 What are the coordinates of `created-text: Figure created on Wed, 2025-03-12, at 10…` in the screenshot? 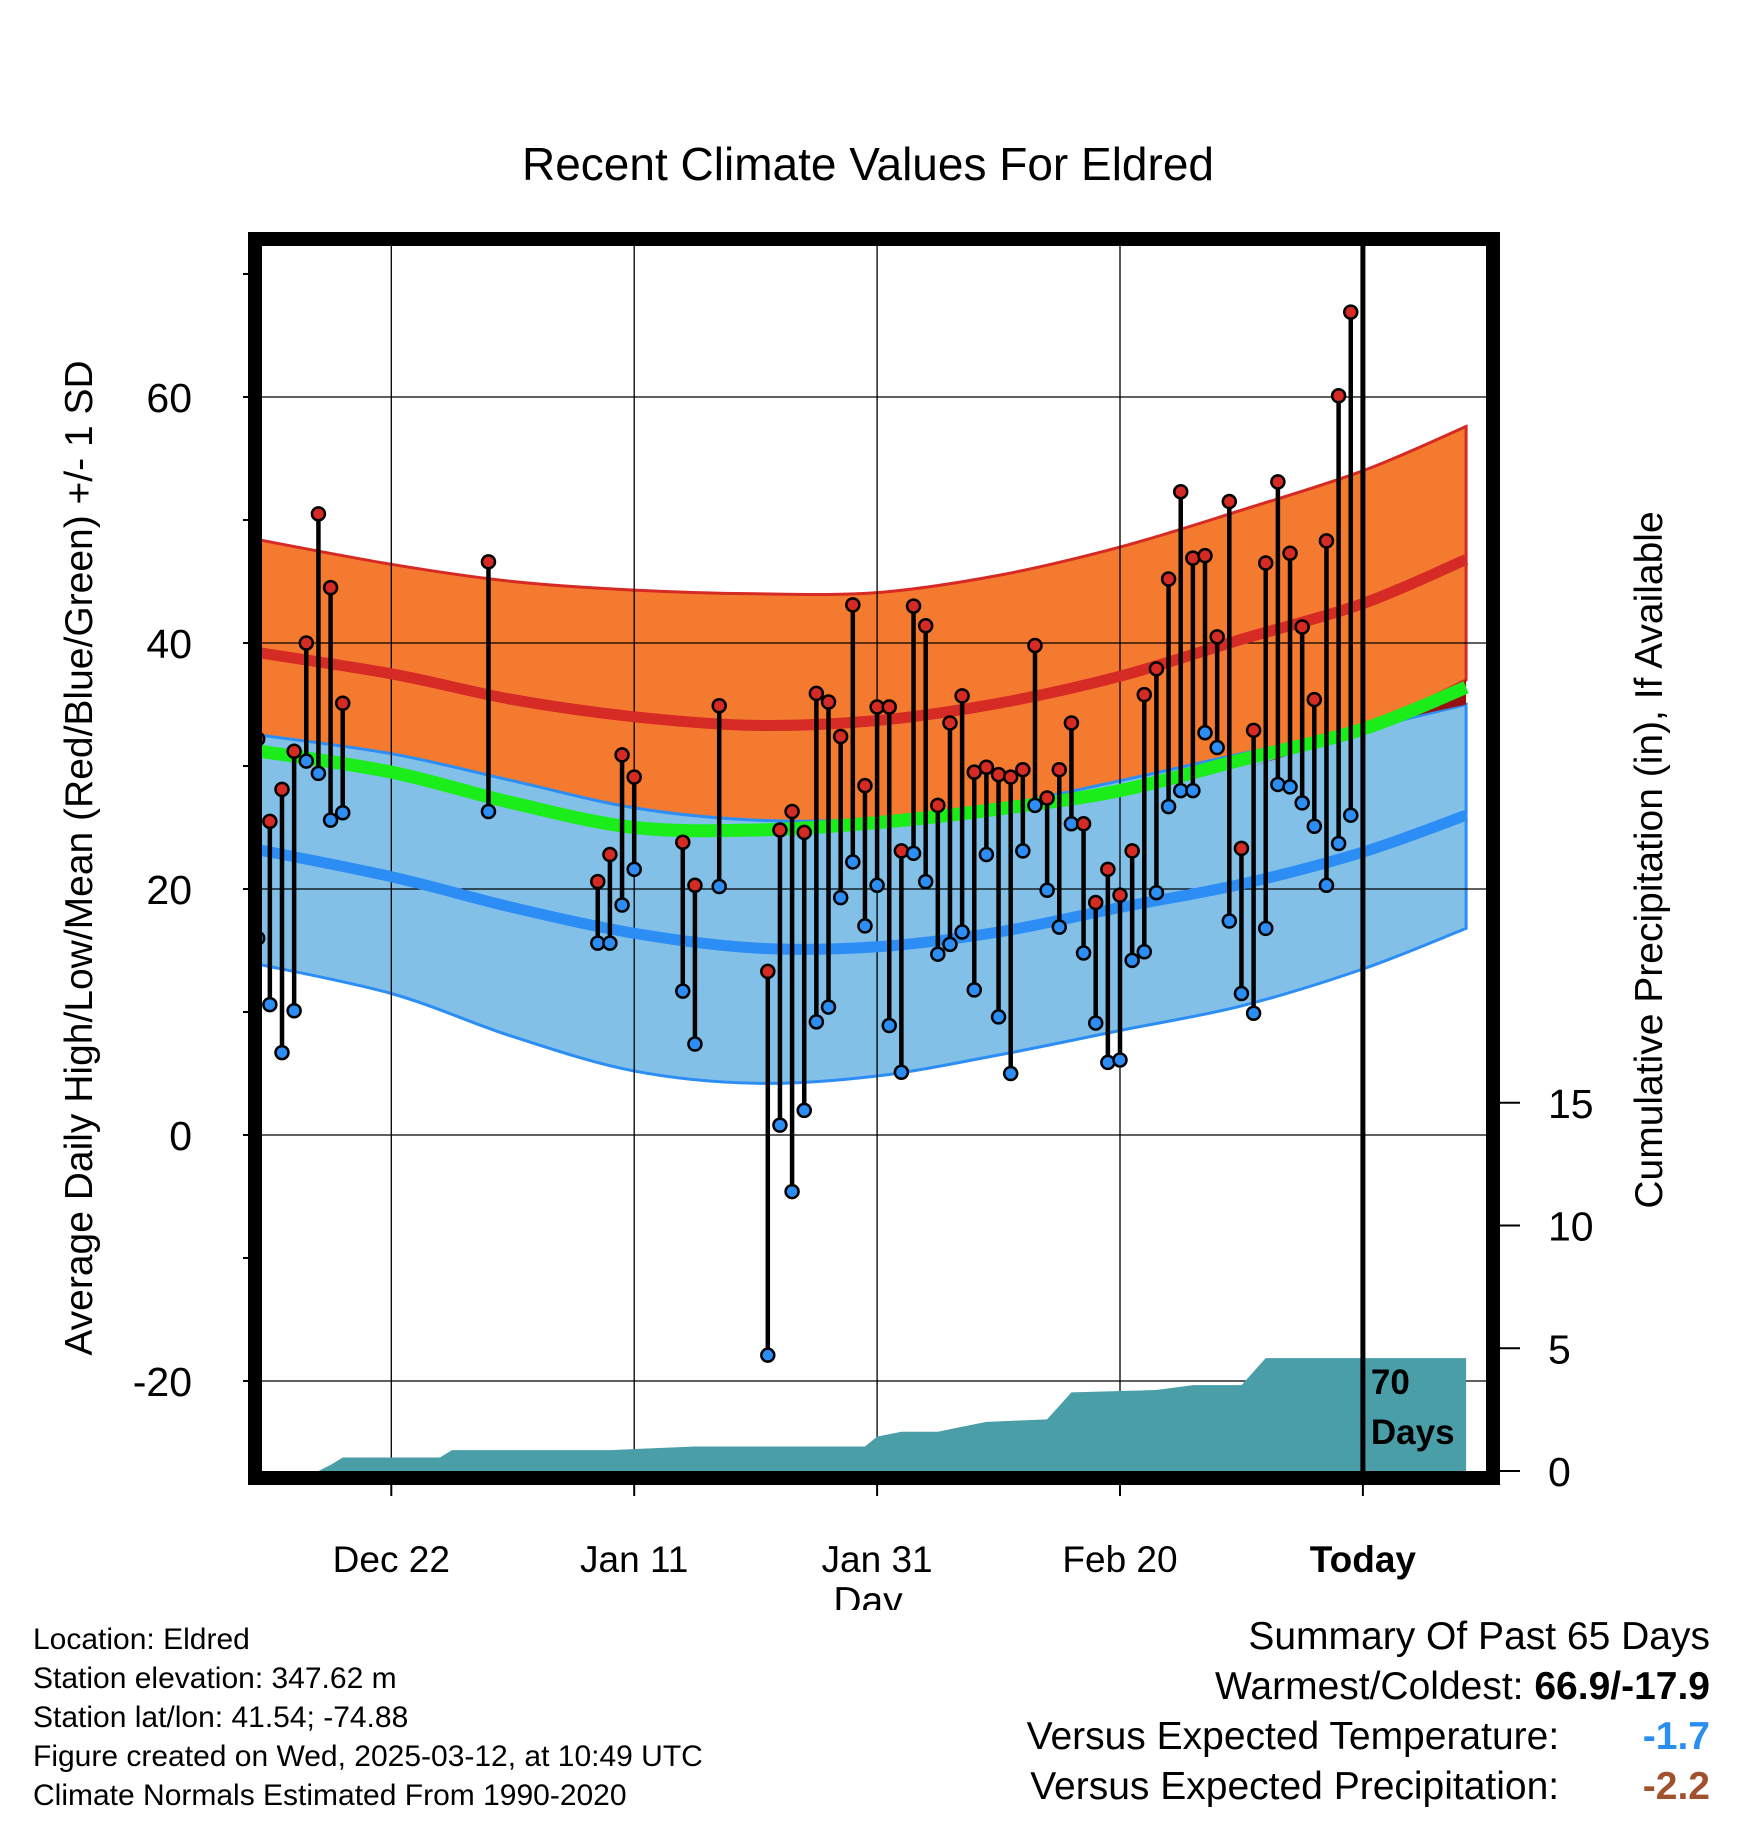 It's located at (368, 1756).